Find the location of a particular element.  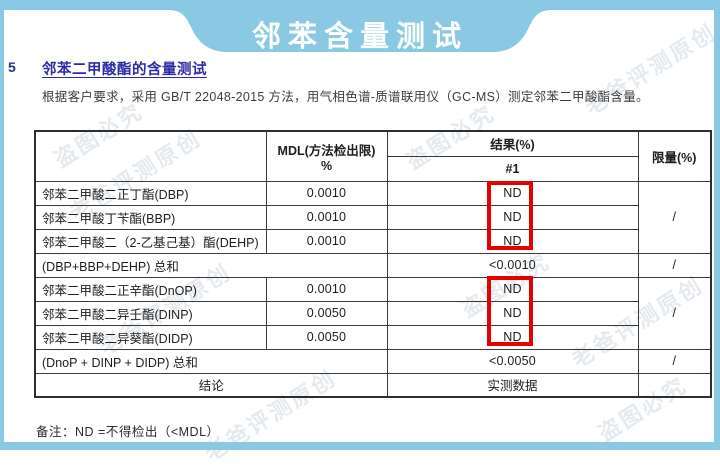

table-row-conclusion: 结论 实测数据 is located at coordinates (373, 385).